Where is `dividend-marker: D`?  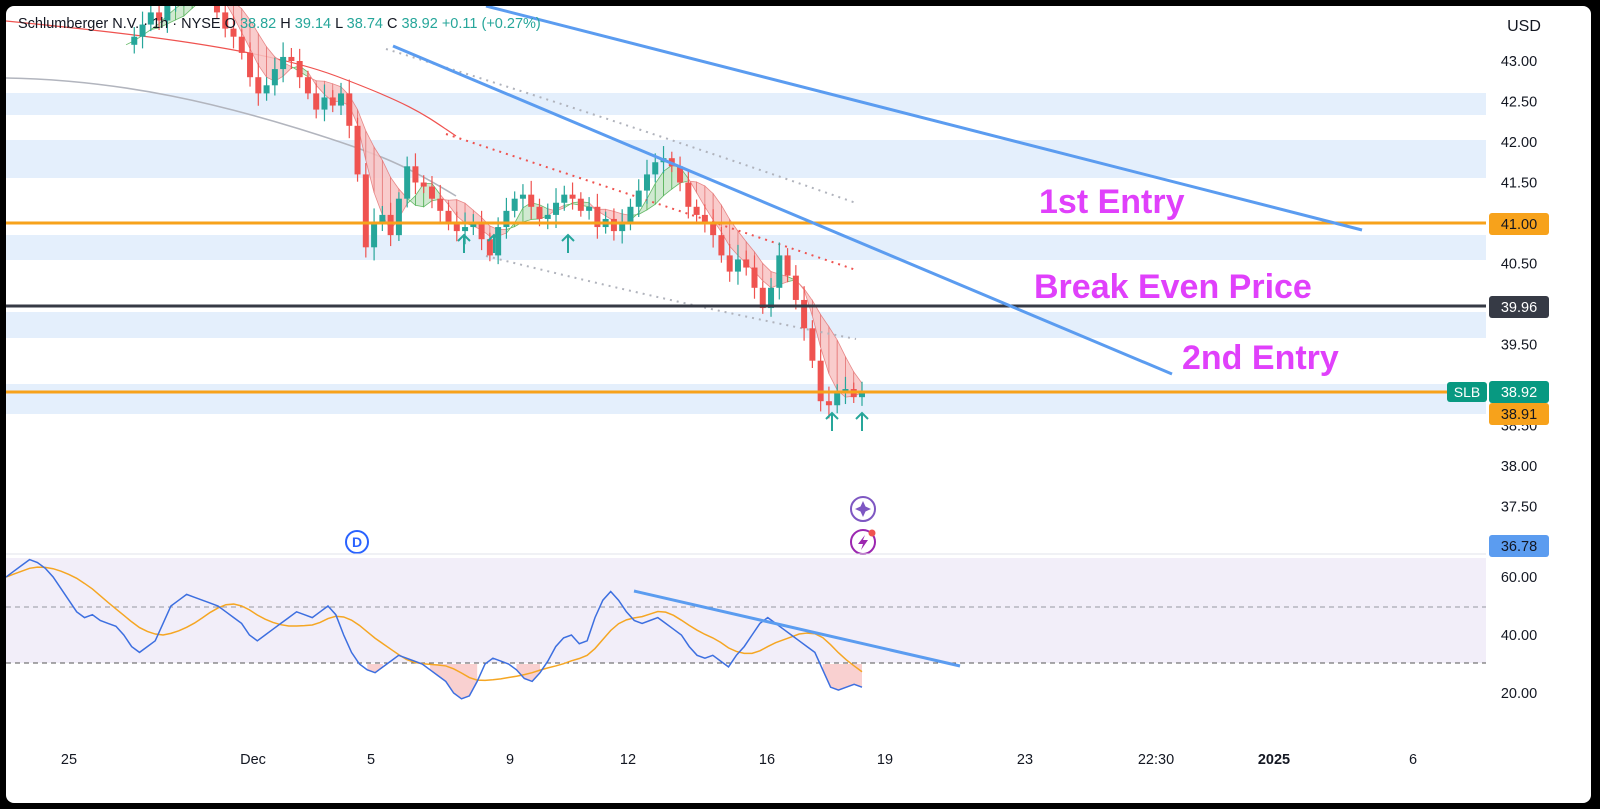
dividend-marker: D is located at coordinates (357, 542).